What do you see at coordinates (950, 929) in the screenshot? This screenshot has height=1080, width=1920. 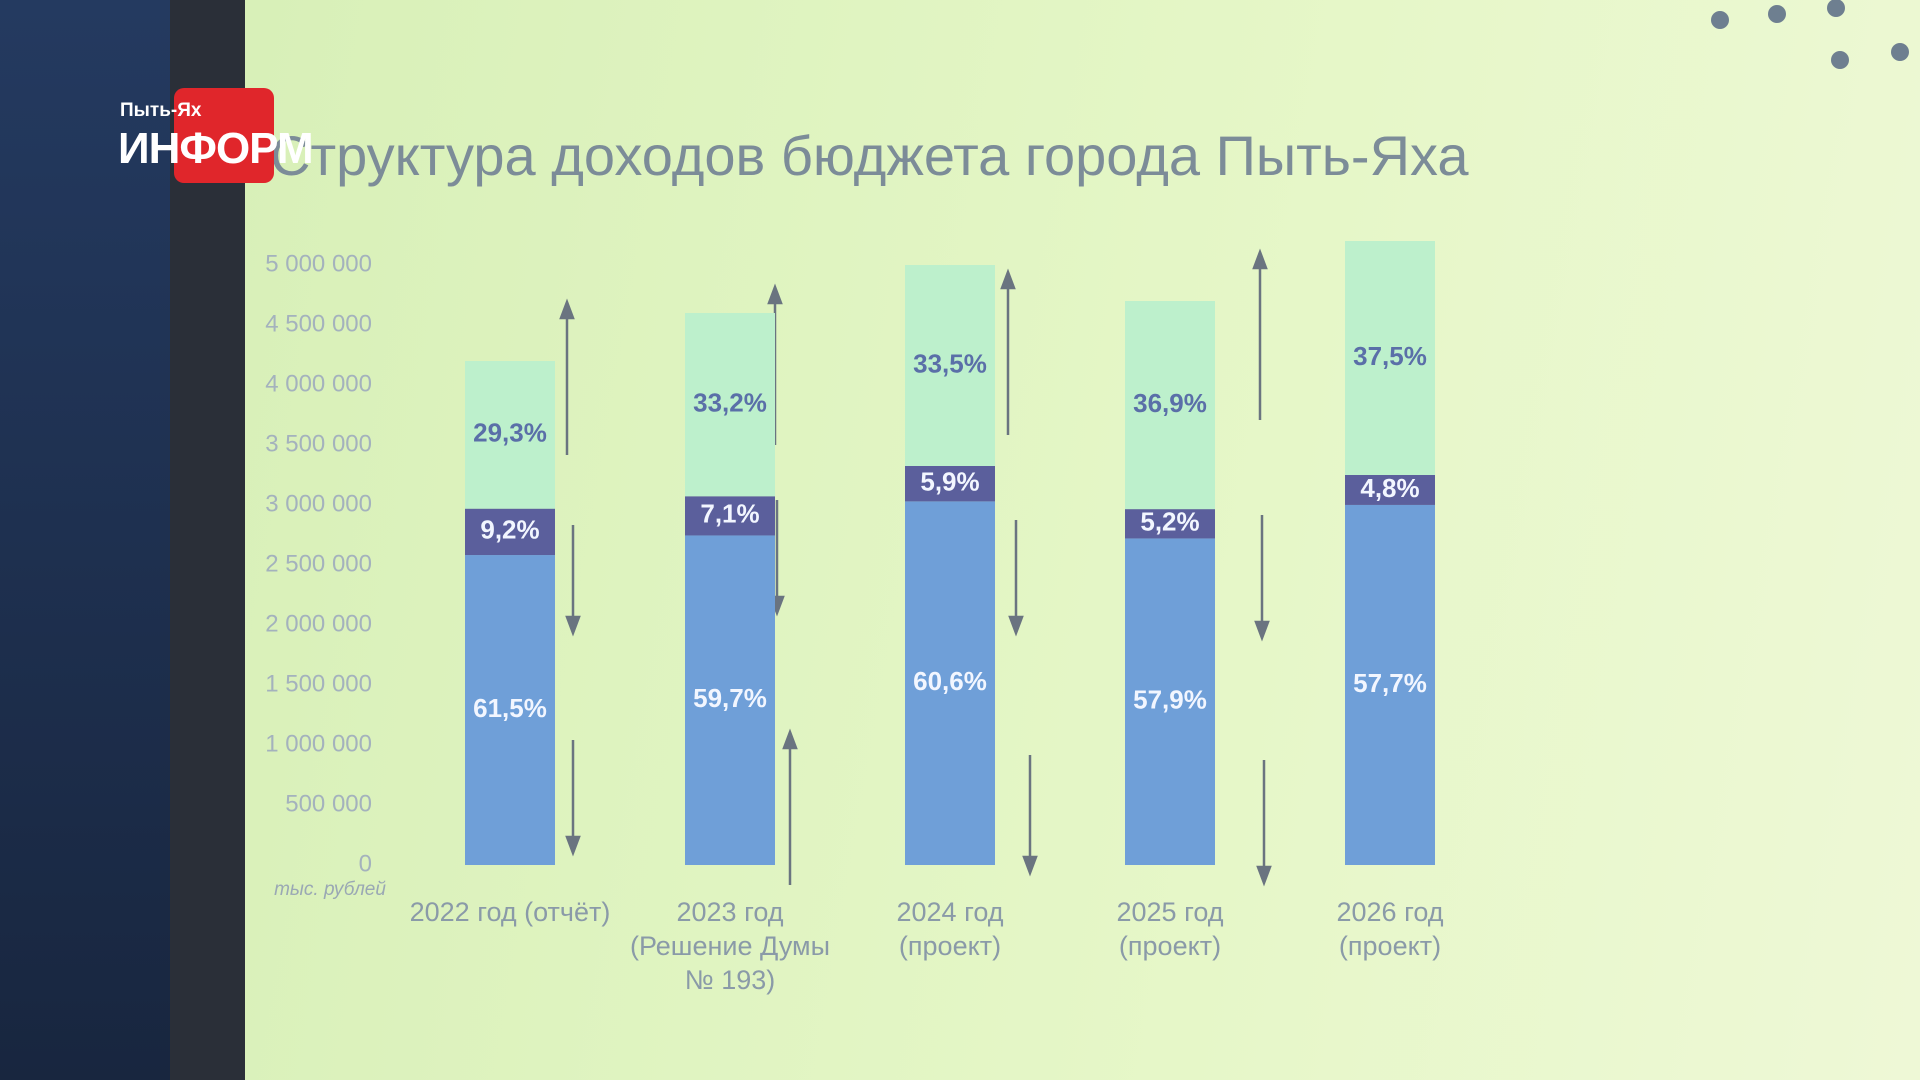 I see `x-tick-label: 2024 год (проект)` at bounding box center [950, 929].